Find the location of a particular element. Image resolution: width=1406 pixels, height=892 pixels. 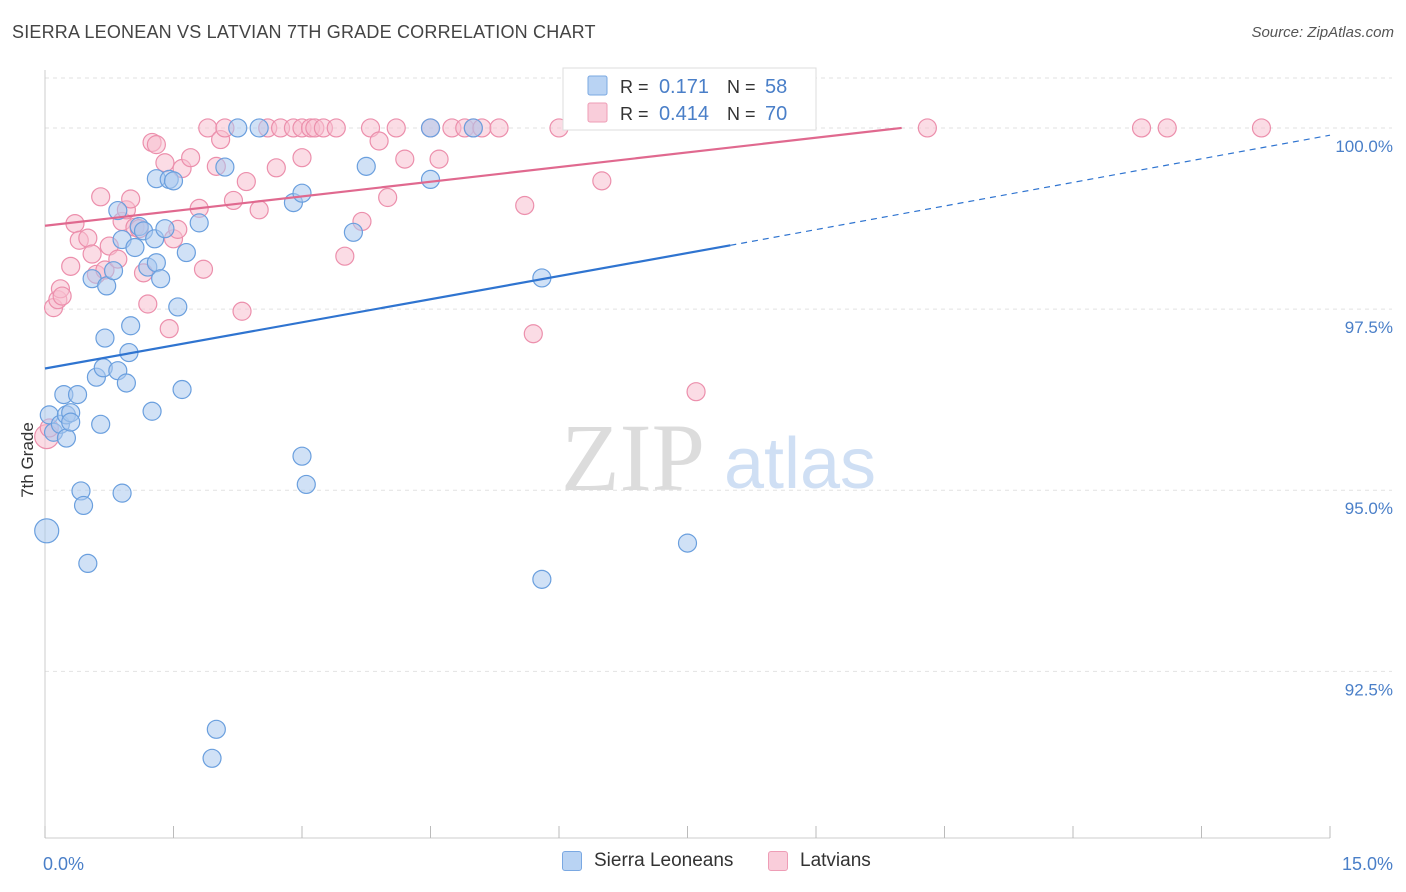

legend-label-sierra-leoneans: Sierra Leoneans is located at coordinates (664, 860).